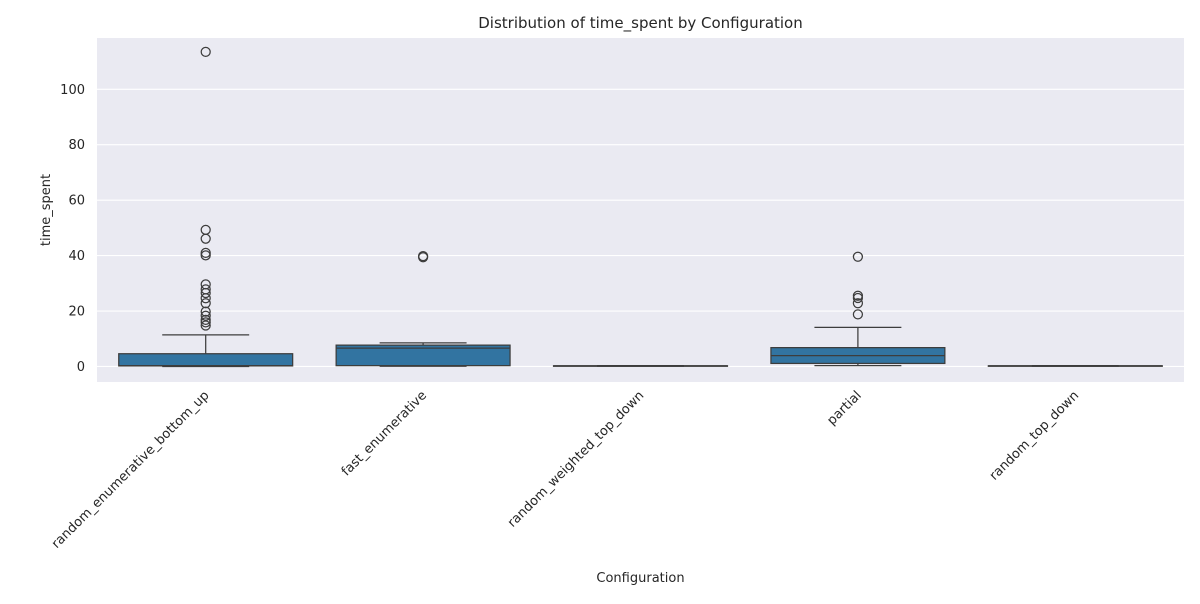 This screenshot has width=1200, height=604. Describe the element at coordinates (76, 256) in the screenshot. I see `y-tick-label: 40` at that location.